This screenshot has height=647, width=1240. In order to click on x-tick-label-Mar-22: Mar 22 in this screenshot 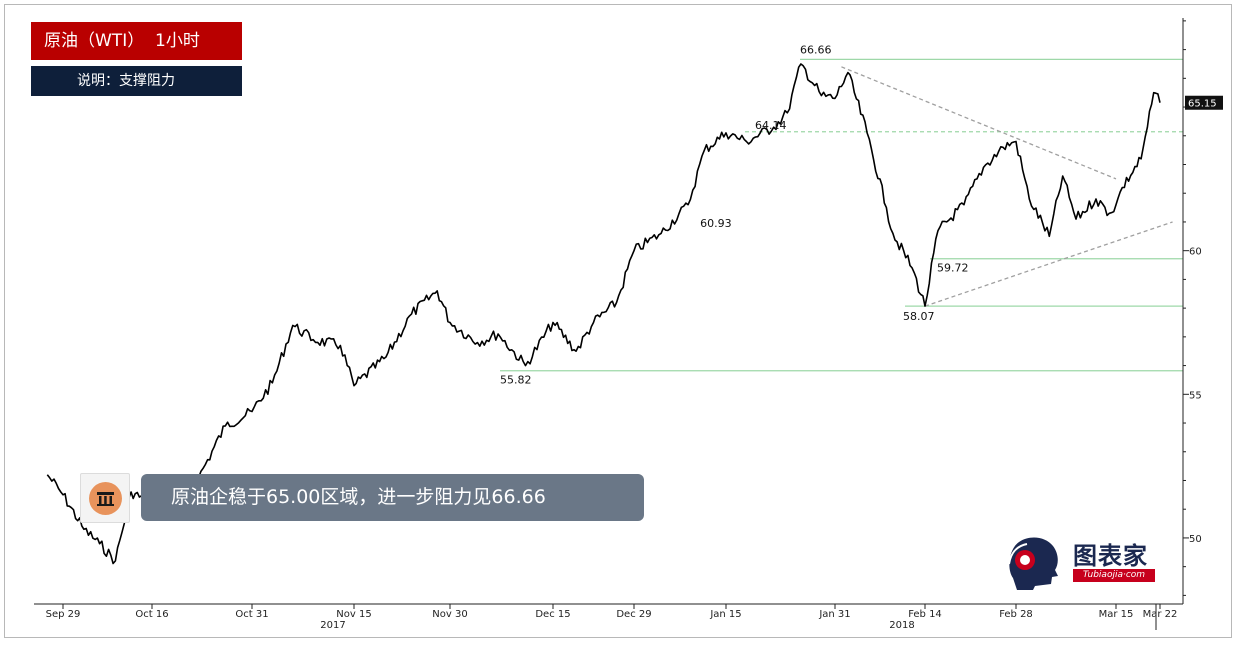, I will do `click(1160, 614)`.